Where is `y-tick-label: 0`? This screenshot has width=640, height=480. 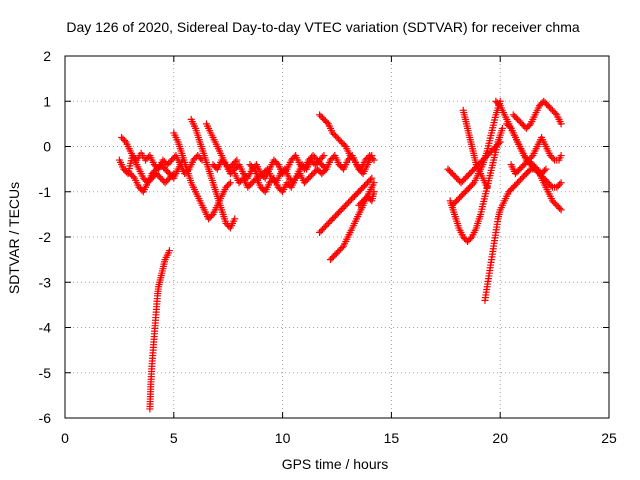
y-tick-label: 0 is located at coordinates (47, 147).